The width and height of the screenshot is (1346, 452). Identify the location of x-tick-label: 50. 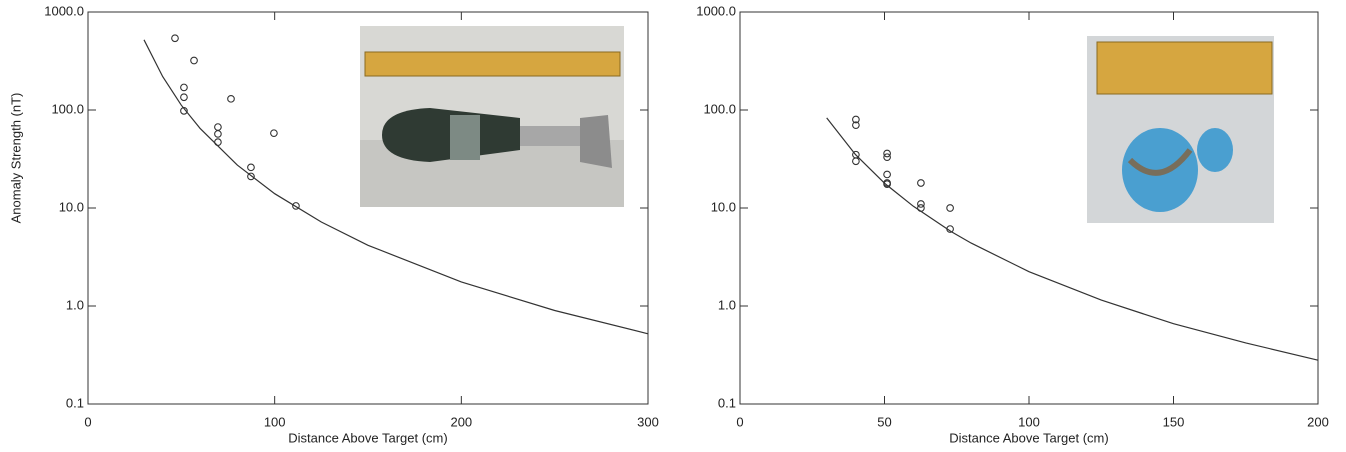
(884, 421).